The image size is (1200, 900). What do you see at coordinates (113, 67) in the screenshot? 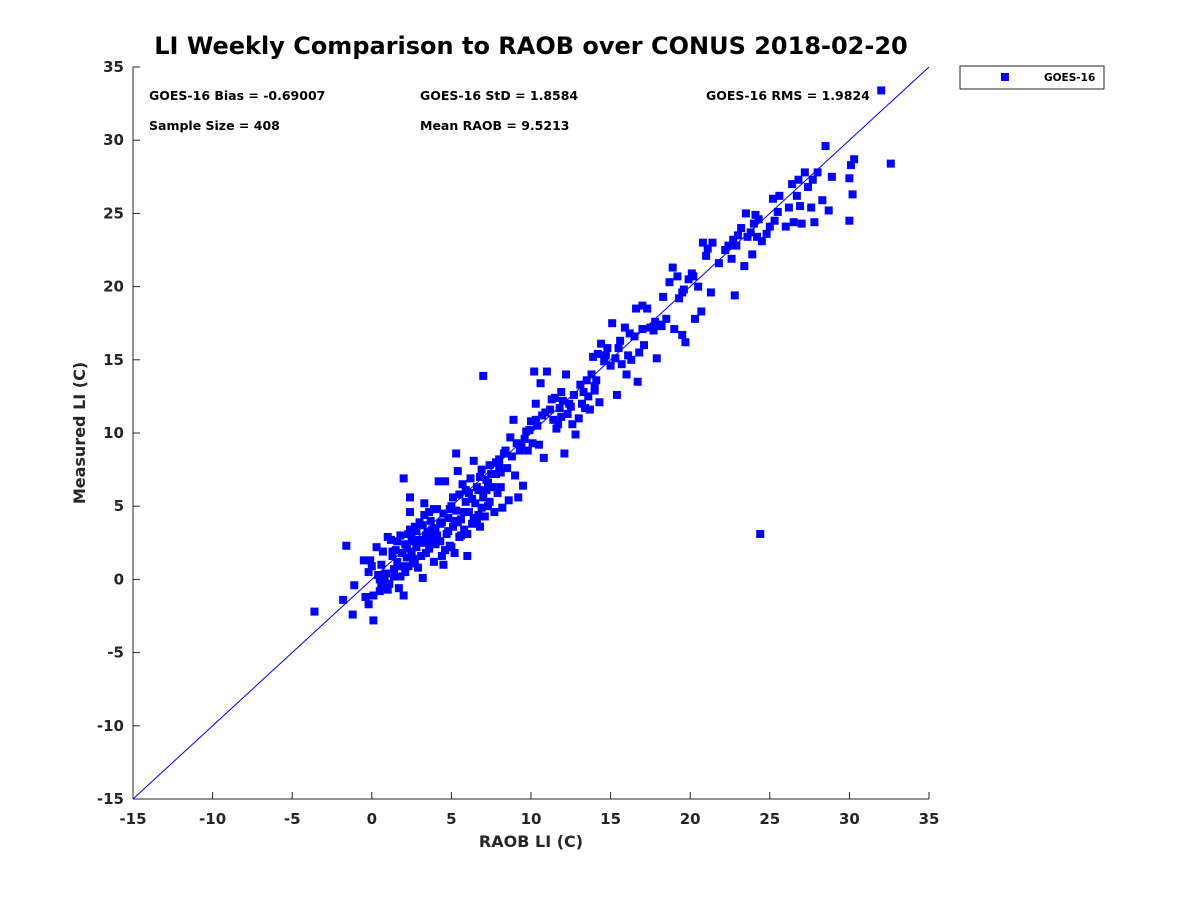
I see `y-tick-label: 35` at bounding box center [113, 67].